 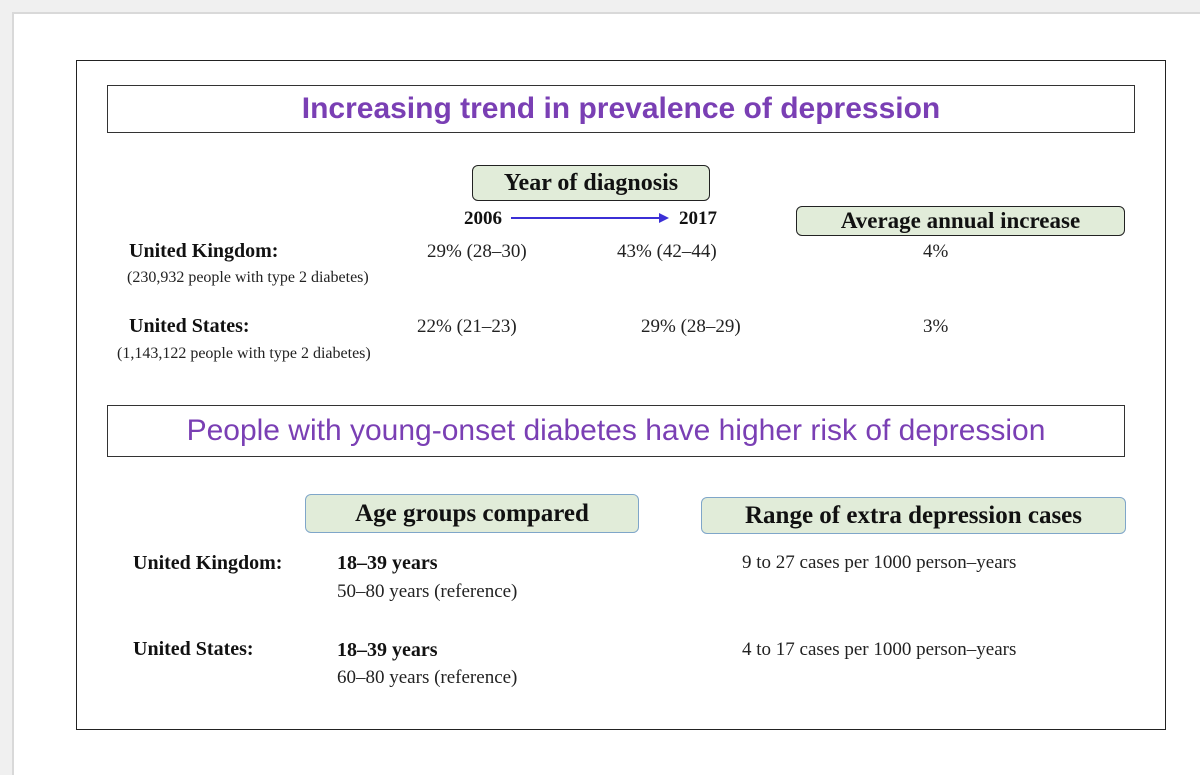 I want to click on s2-uk-country: United Kingdom:, so click(x=208, y=563).